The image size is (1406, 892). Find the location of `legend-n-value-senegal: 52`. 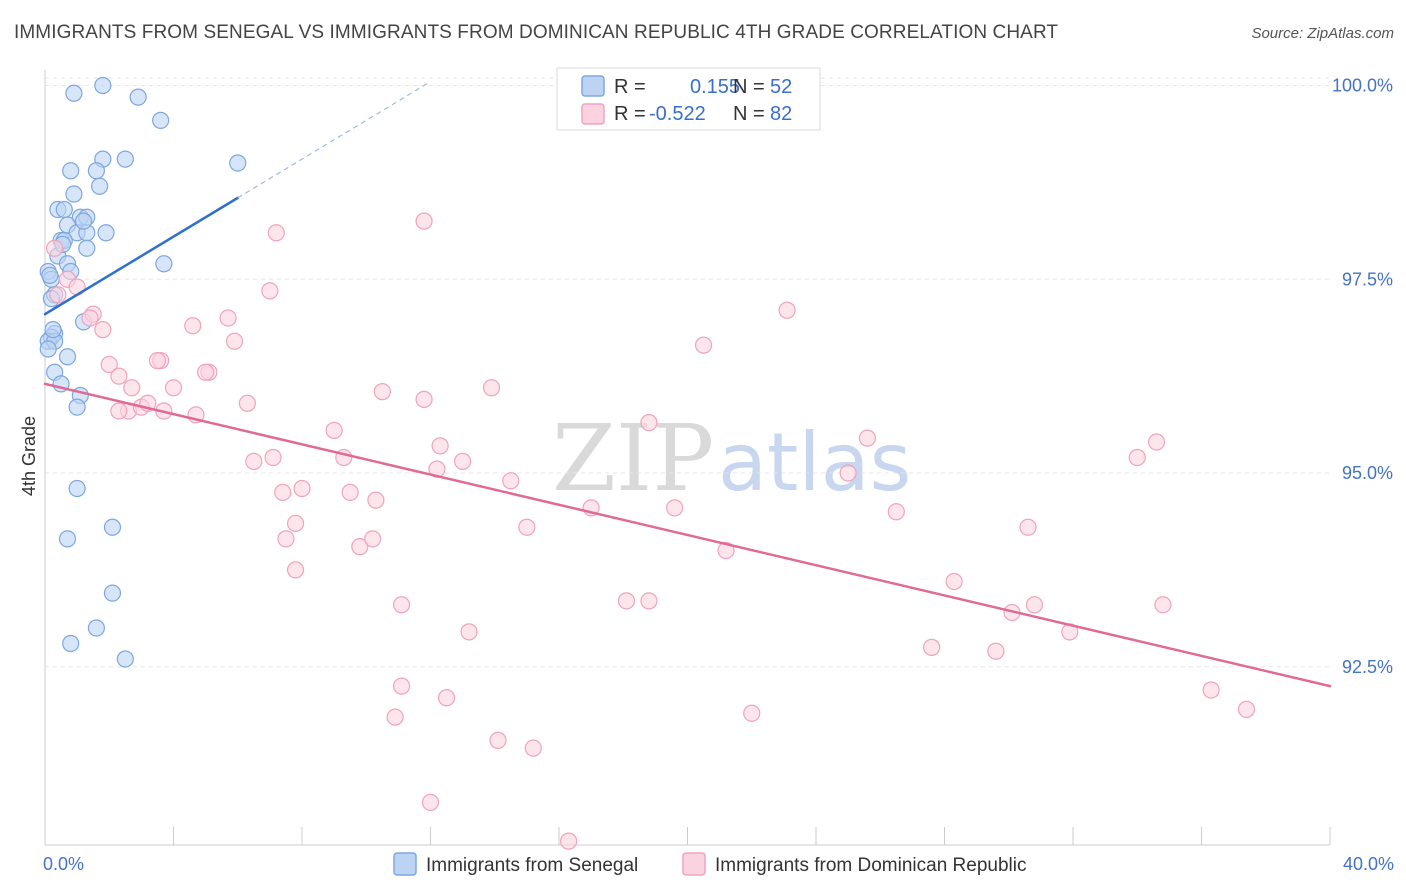

legend-n-value-senegal: 52 is located at coordinates (781, 87).